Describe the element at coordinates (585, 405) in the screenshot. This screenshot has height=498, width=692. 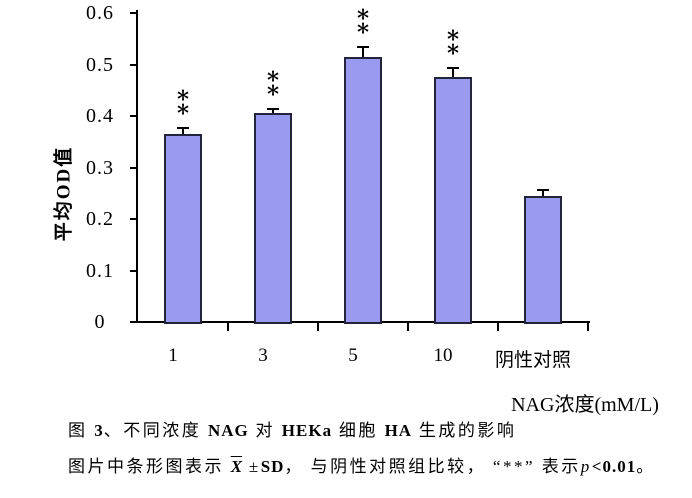
I see `x-axis-title: NAG浓度(mM/L)` at that location.